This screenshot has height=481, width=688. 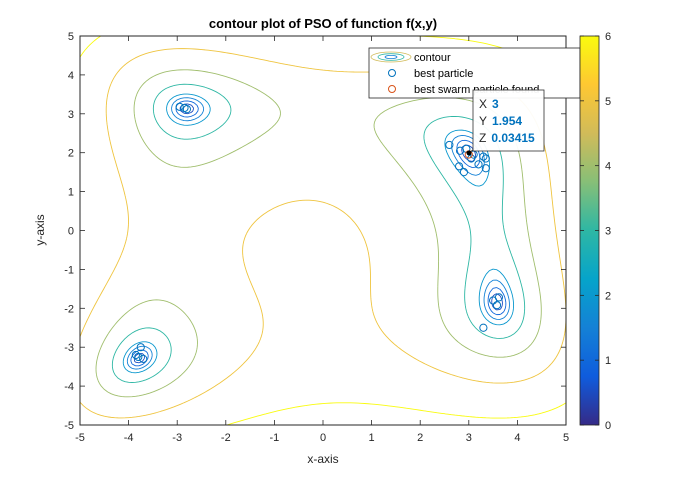 I want to click on data-tip-z-row: Z 0.03415, so click(x=507, y=138).